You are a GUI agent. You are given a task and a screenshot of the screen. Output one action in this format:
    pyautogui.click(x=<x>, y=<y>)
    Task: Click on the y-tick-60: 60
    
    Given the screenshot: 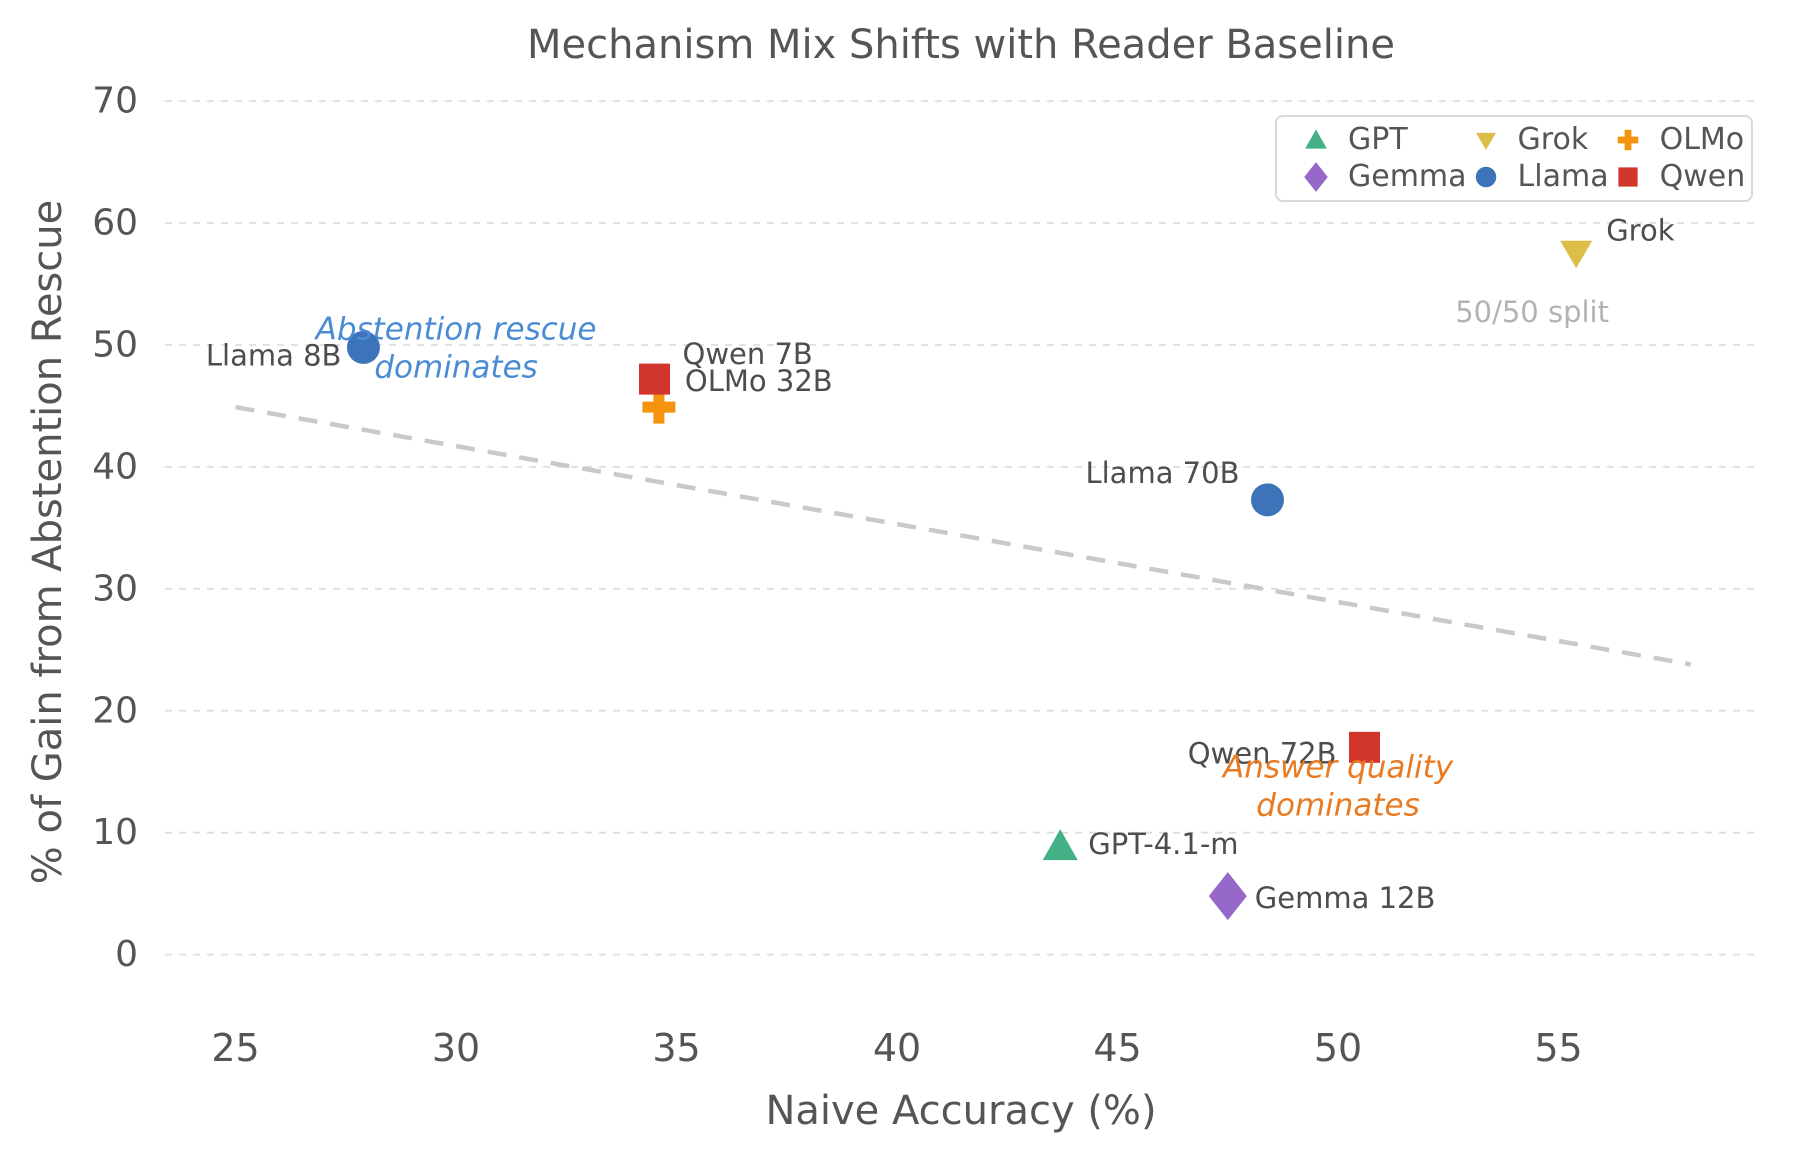 What is the action you would take?
    pyautogui.click(x=115, y=223)
    